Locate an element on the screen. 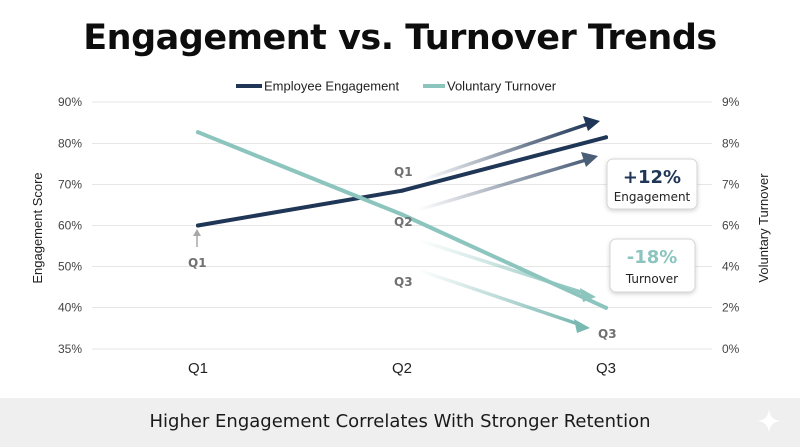  x-tick-q2: Q2 is located at coordinates (402, 368).